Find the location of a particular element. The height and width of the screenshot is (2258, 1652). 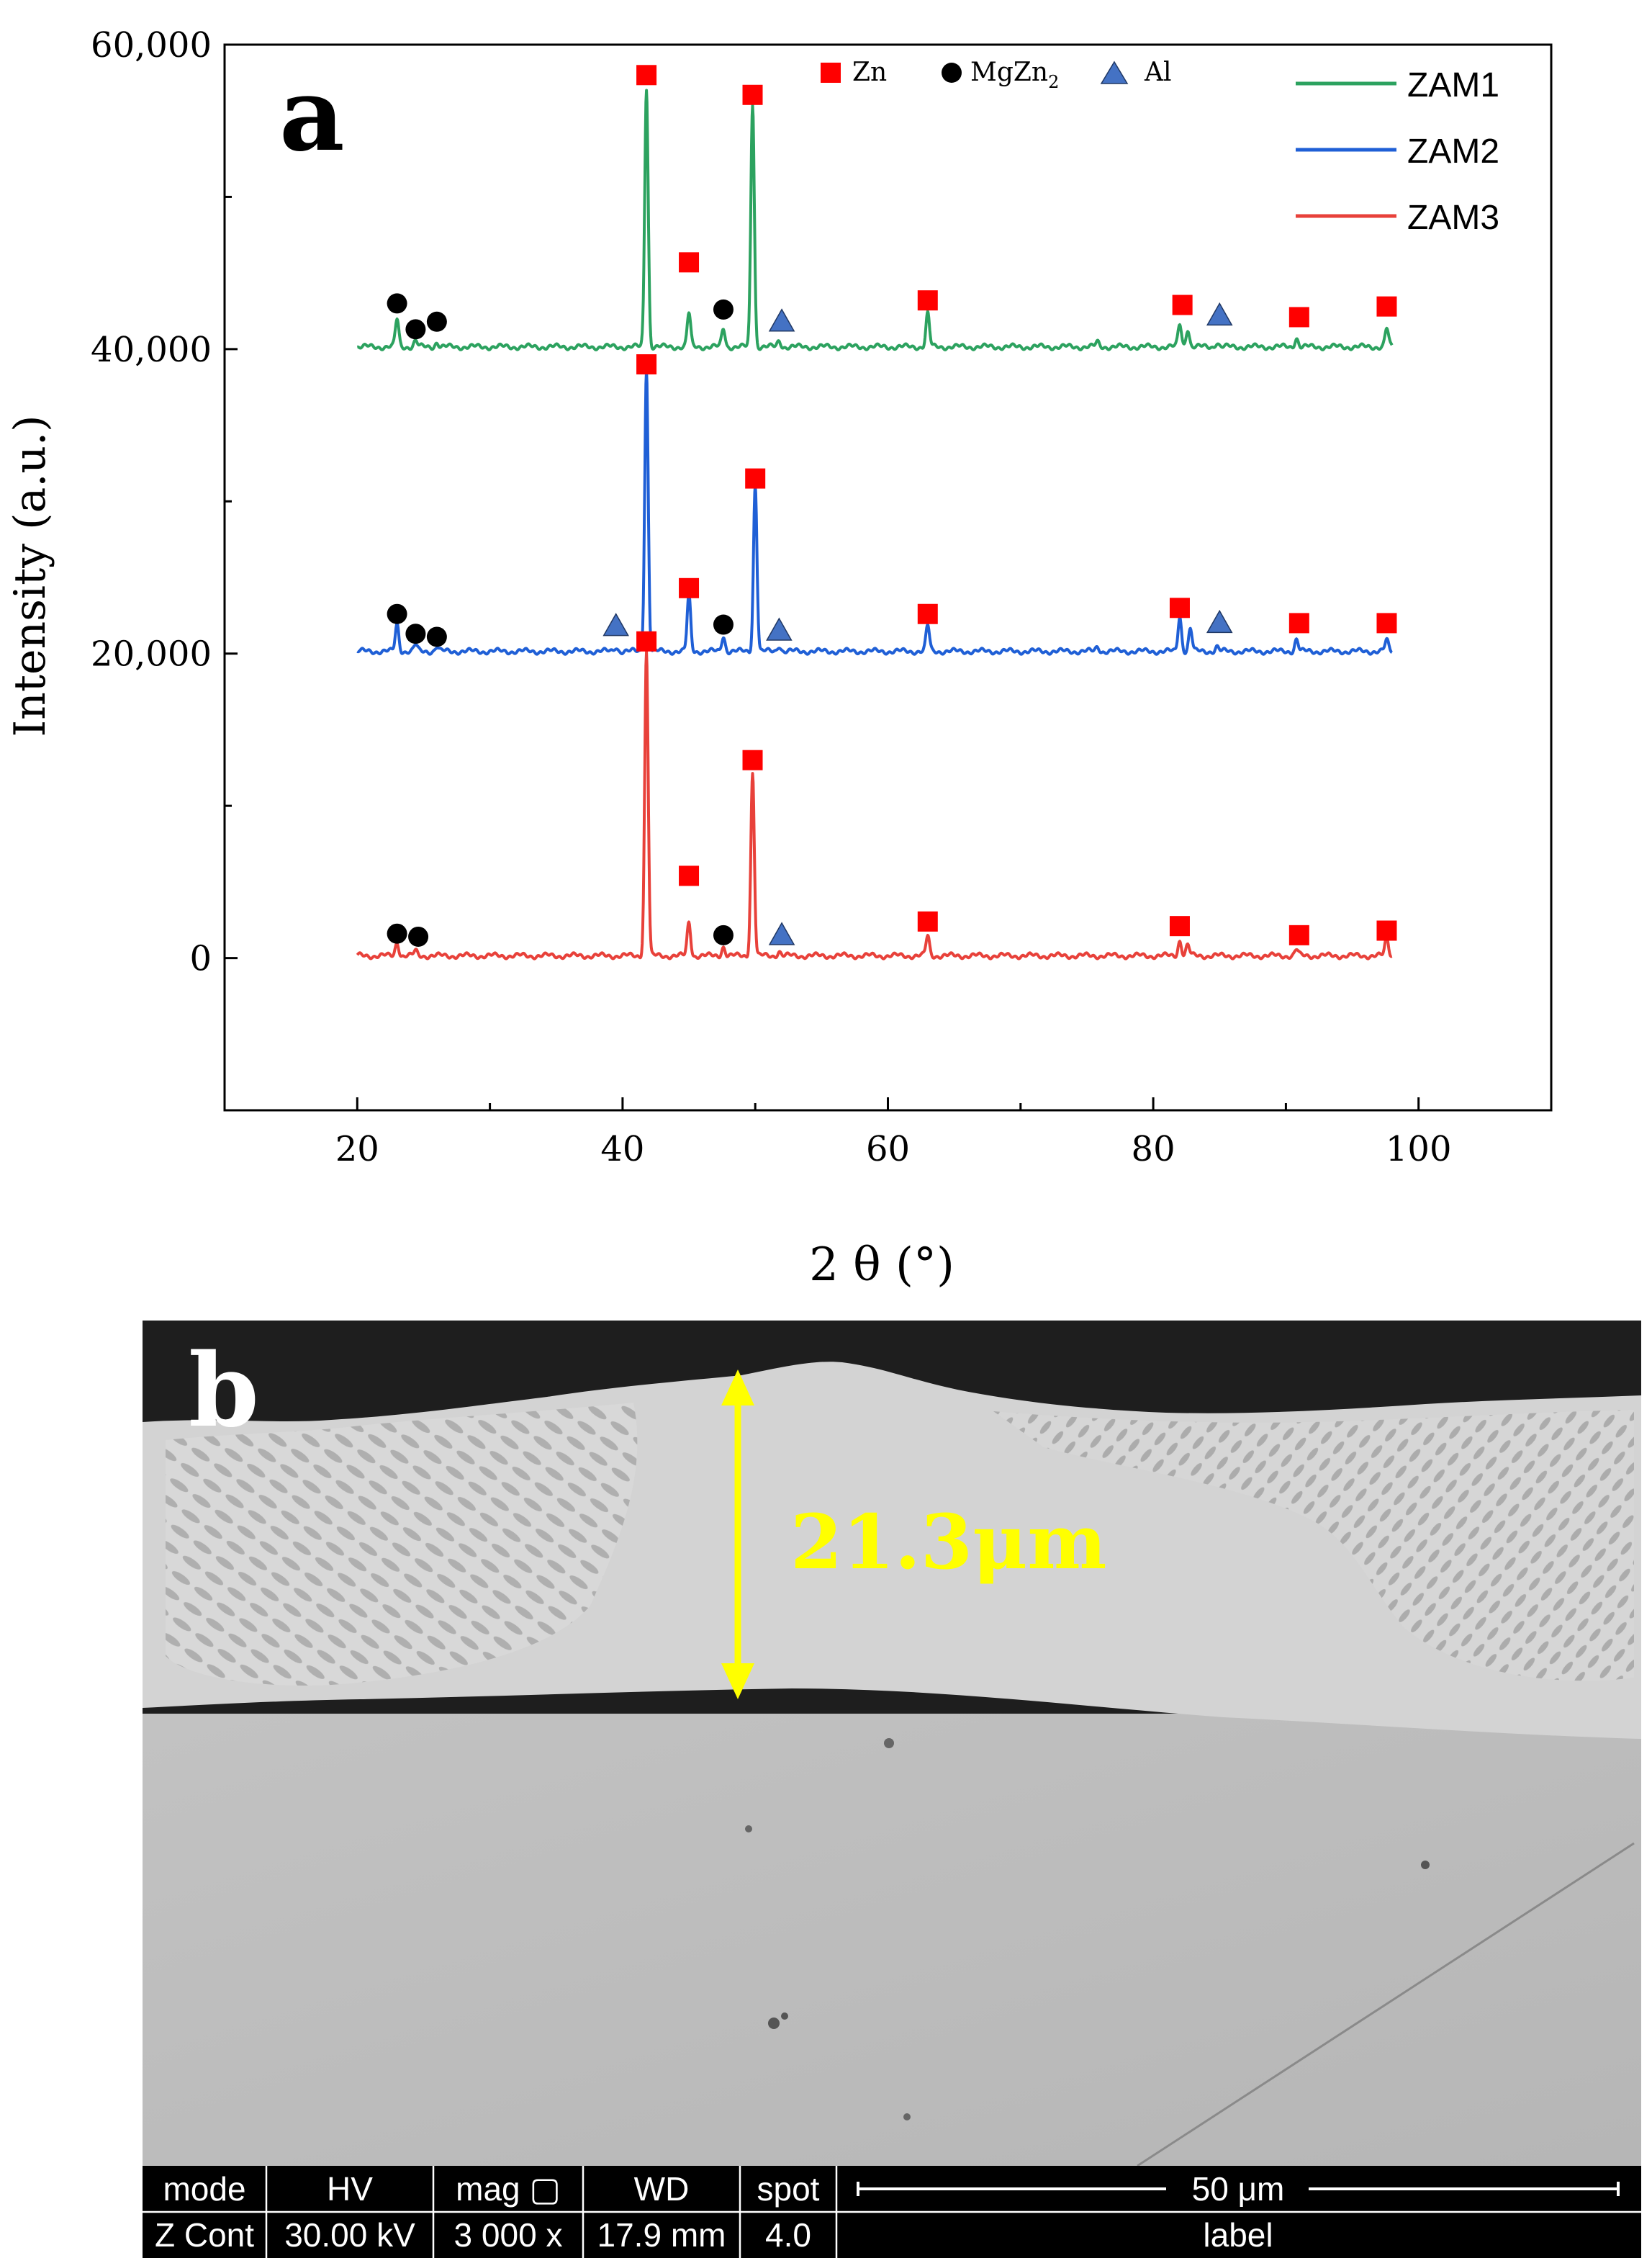

legend-zam2-label: ZAM2 is located at coordinates (1453, 151).